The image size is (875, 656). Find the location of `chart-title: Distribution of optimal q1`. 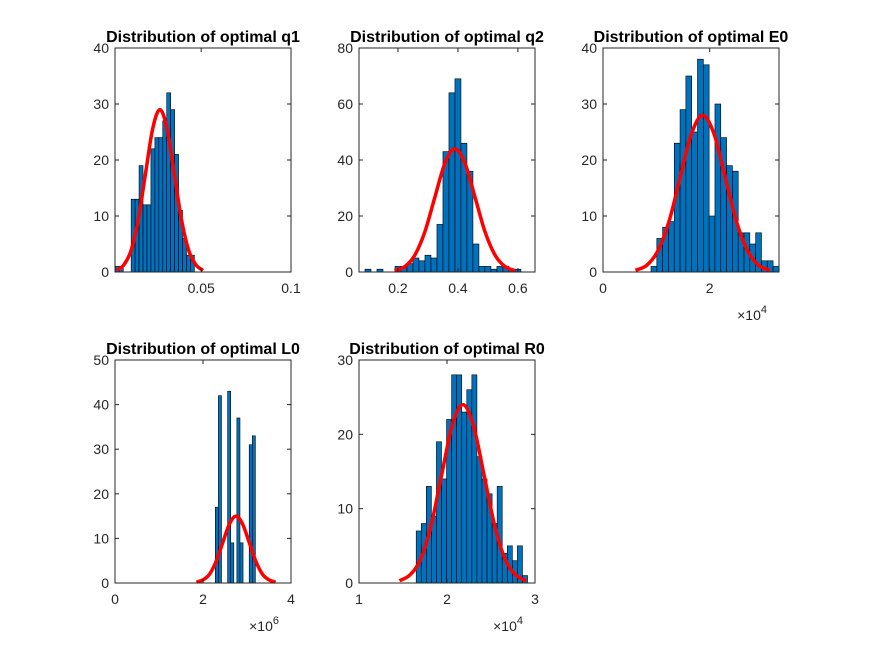

chart-title: Distribution of optimal q1 is located at coordinates (203, 37).